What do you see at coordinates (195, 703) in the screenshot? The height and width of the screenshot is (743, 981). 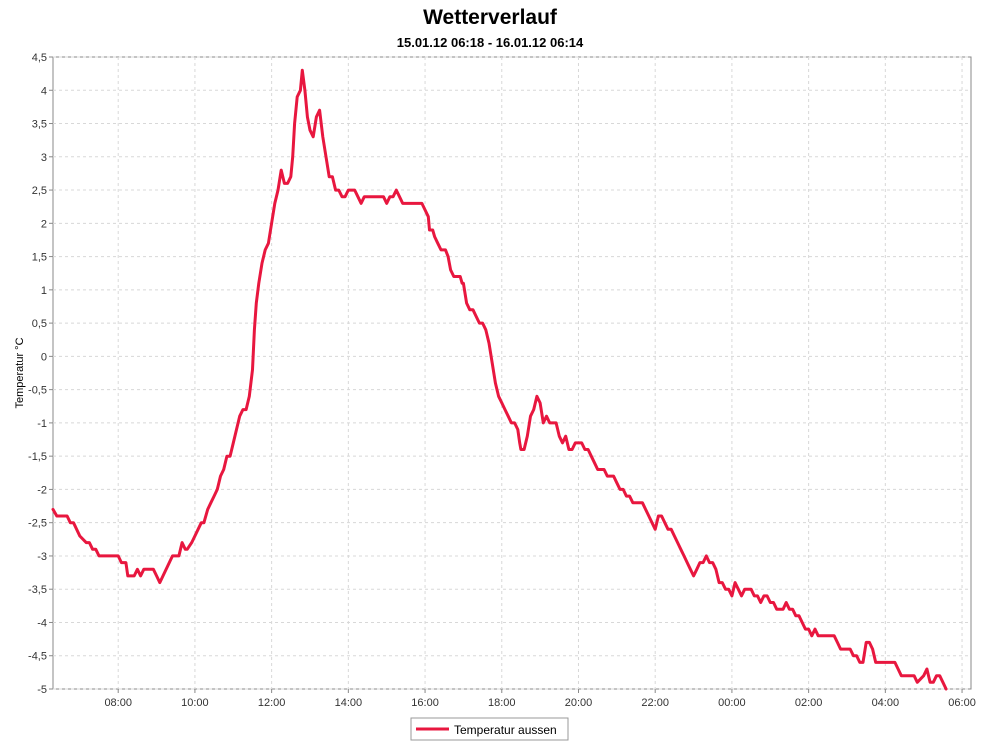 I see `x-tick-label: 10:00` at bounding box center [195, 703].